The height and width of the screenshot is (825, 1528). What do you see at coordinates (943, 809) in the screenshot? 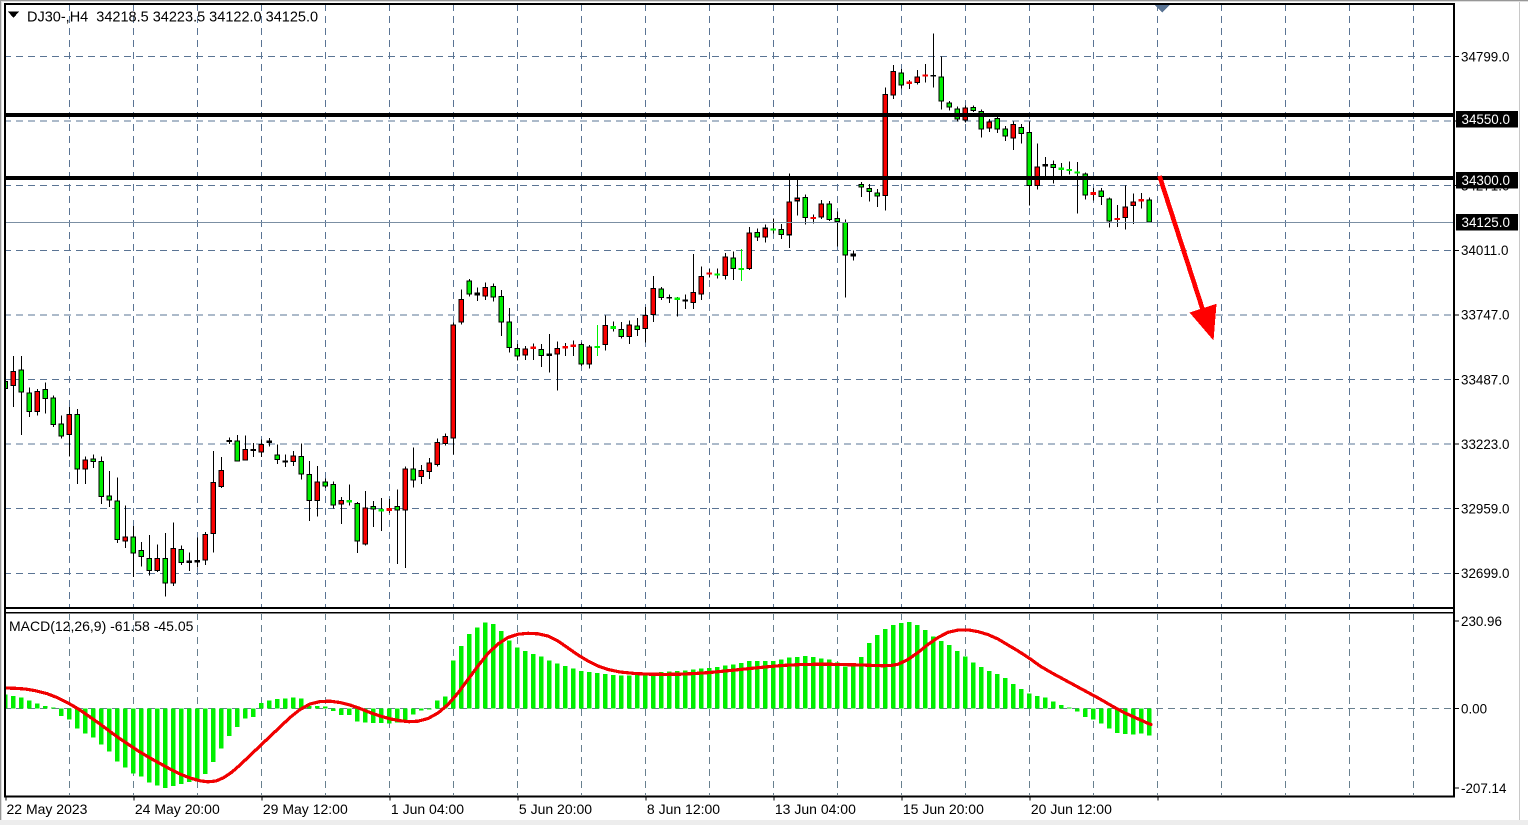
I see `svg-text: 15 Jun 20:00` at bounding box center [943, 809].